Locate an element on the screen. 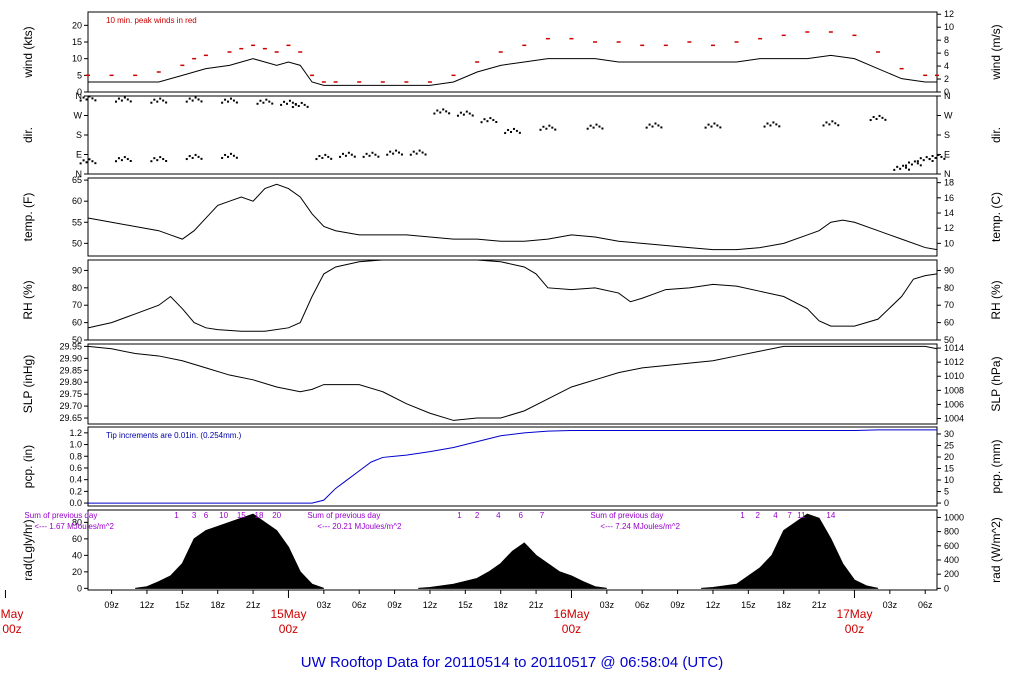 This screenshot has height=700, width=1024. slp-line is located at coordinates (512, 383).